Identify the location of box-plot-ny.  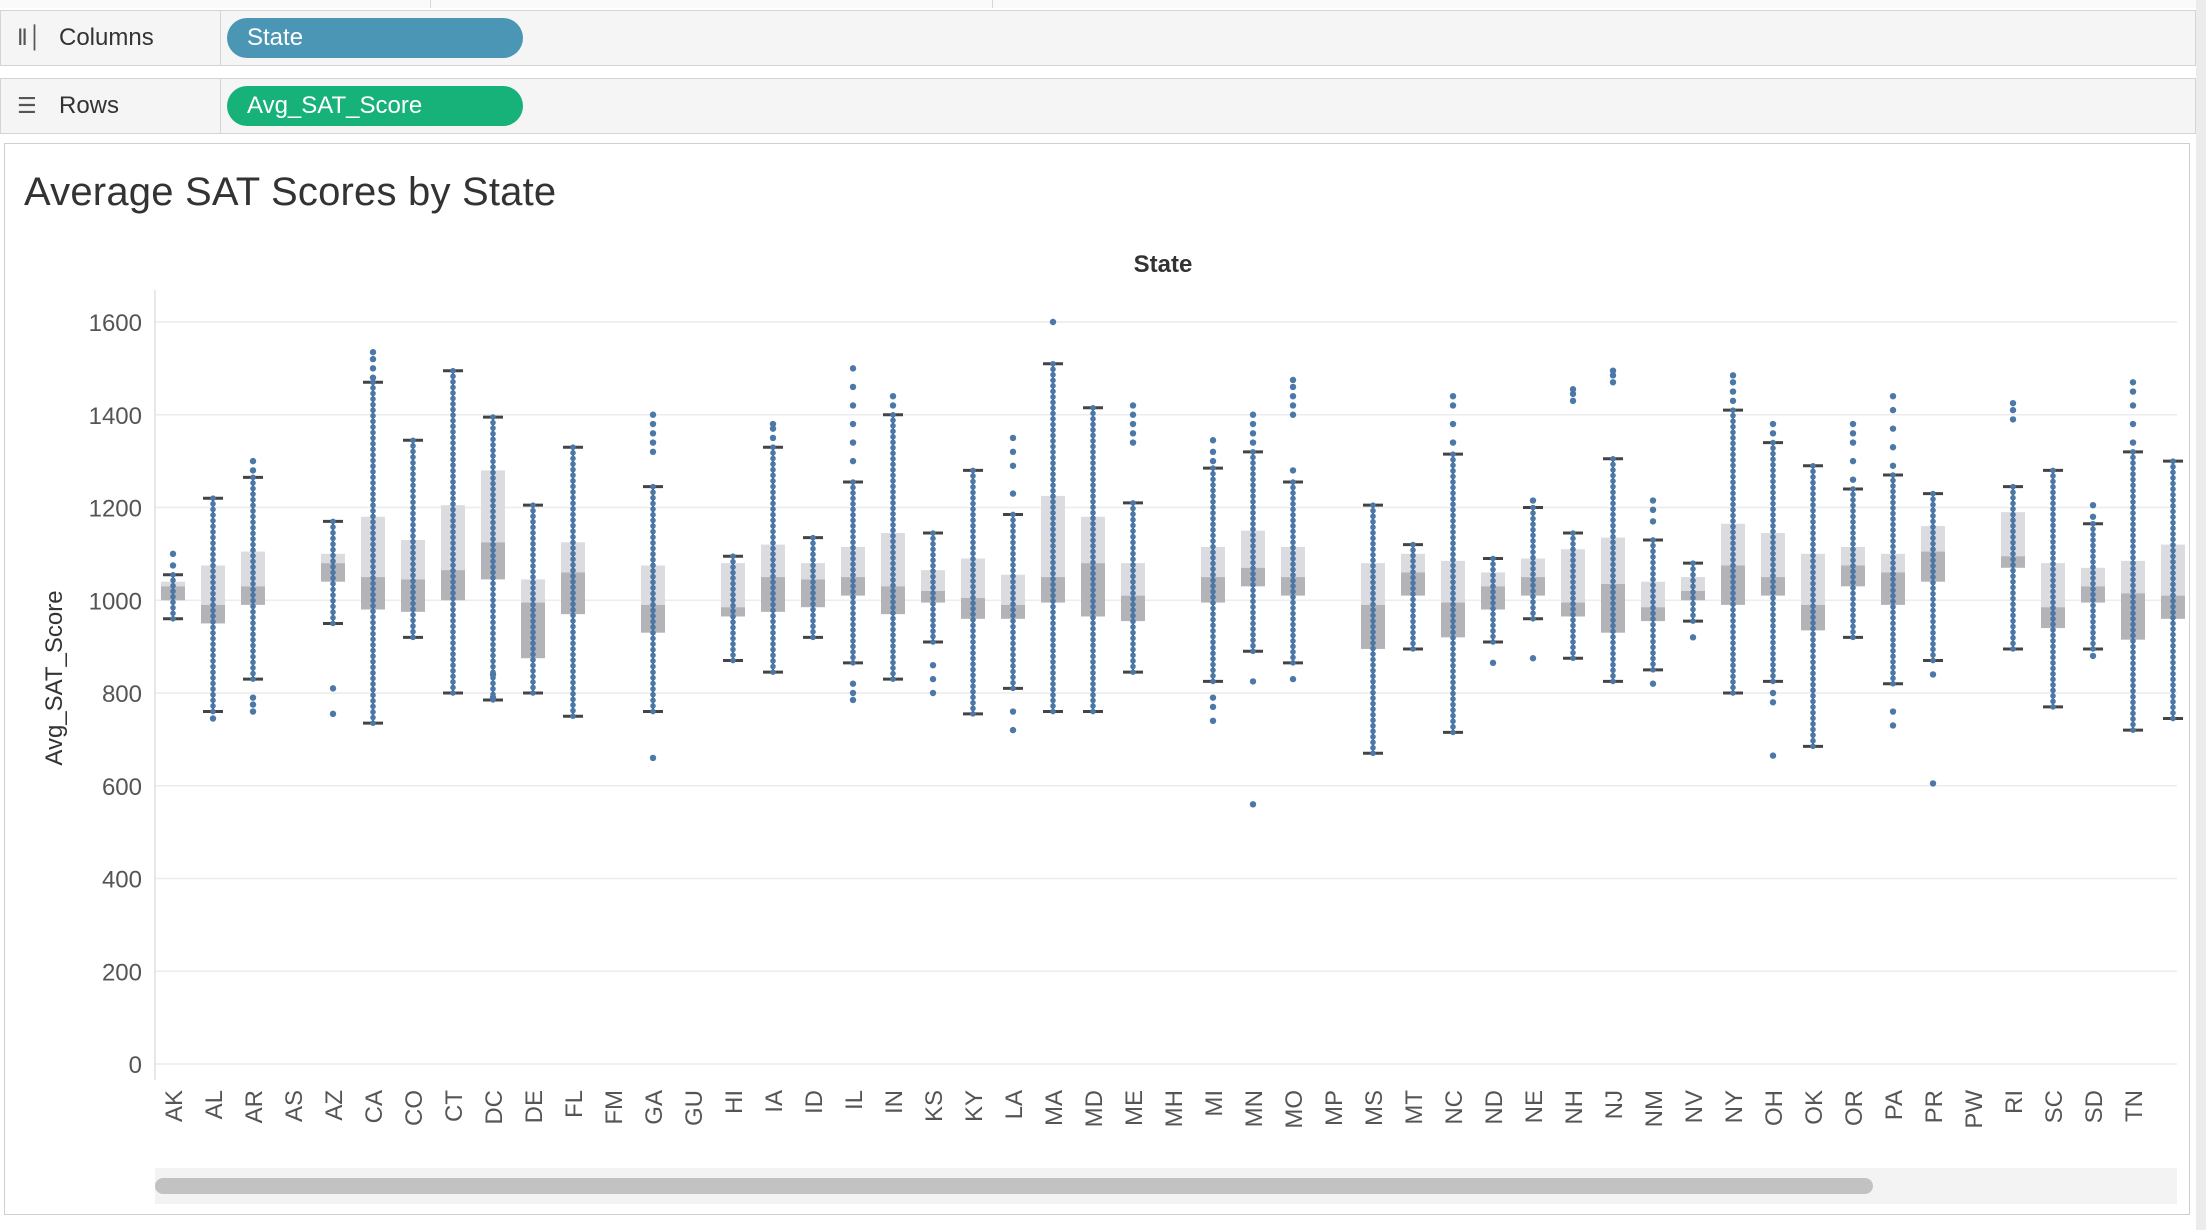
(1733, 534).